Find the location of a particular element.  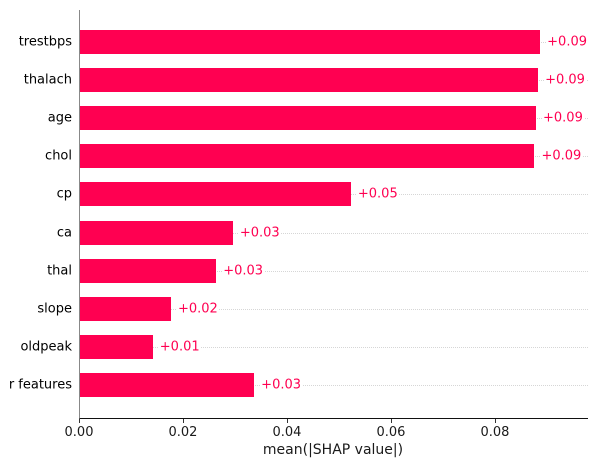

bar-value-label: +0.01 is located at coordinates (179, 347).